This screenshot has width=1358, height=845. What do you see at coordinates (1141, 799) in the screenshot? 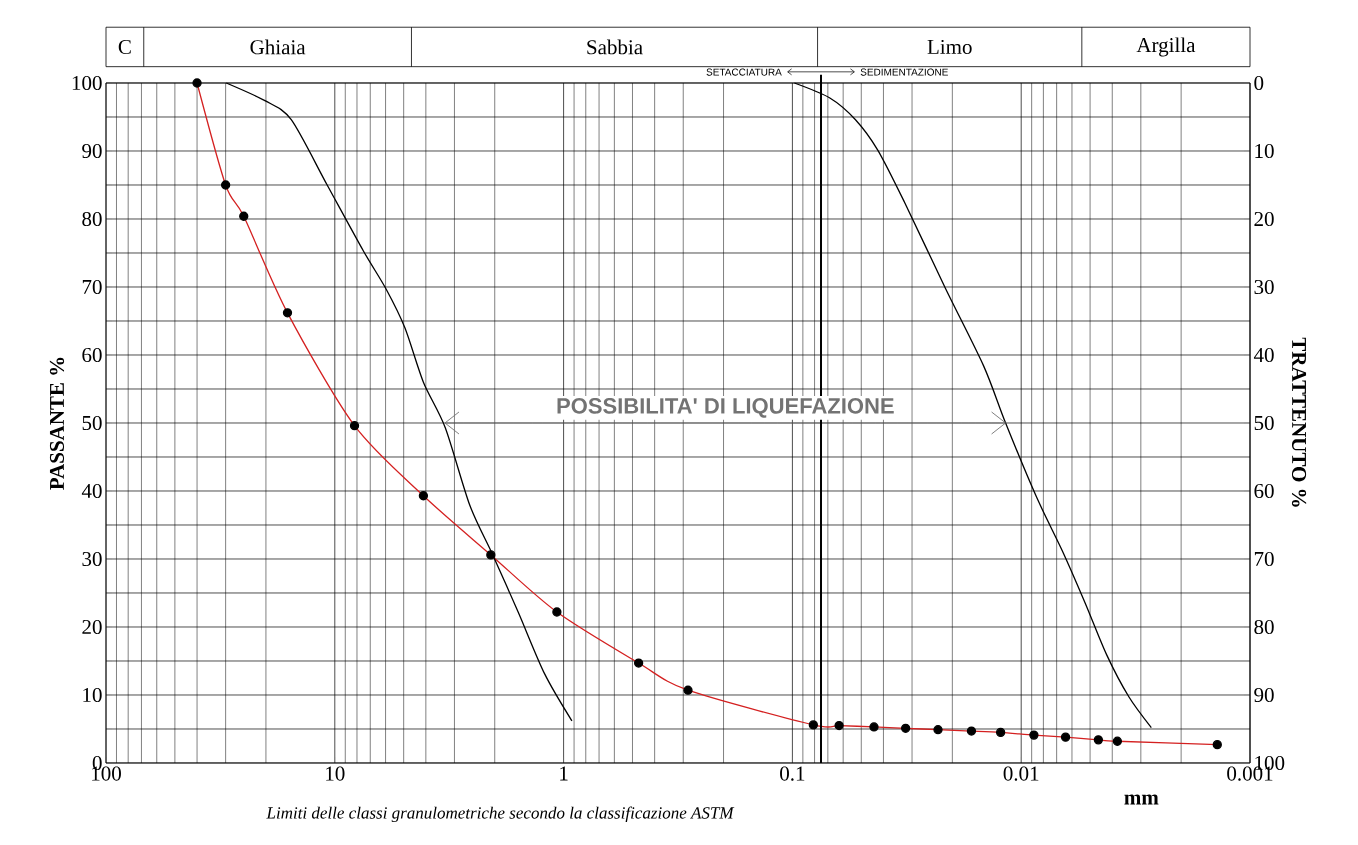
I see `x-axis-title: mm` at bounding box center [1141, 799].